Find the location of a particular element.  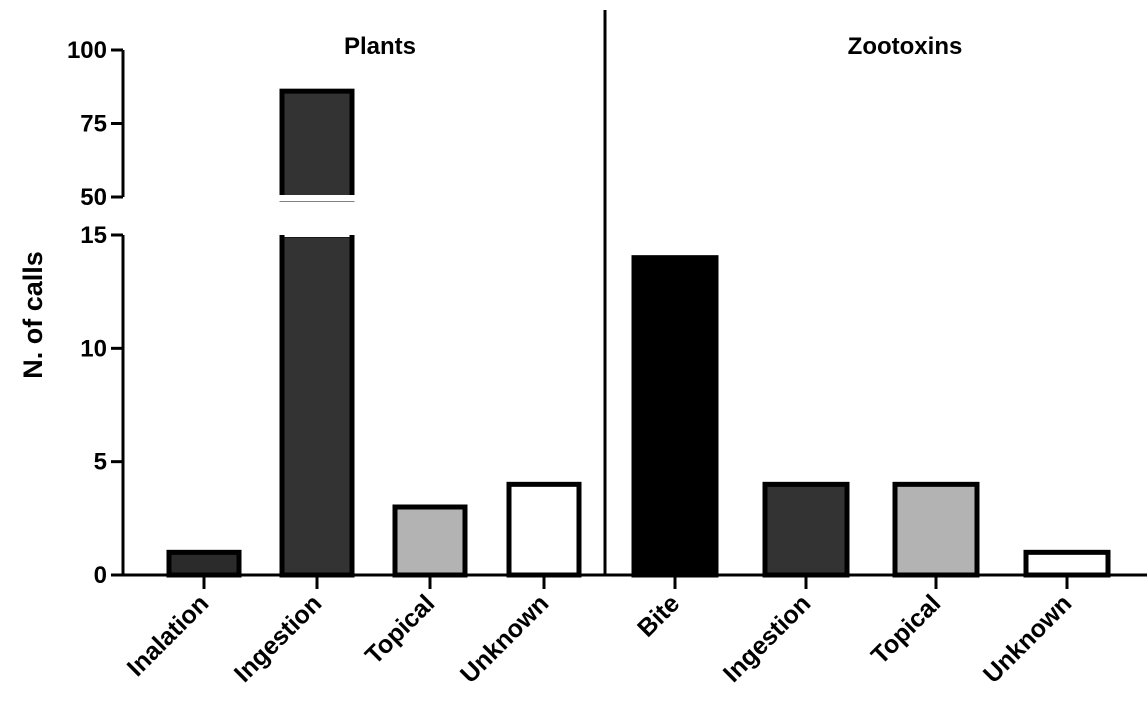

y-tick-label: 50 is located at coordinates (93, 197).